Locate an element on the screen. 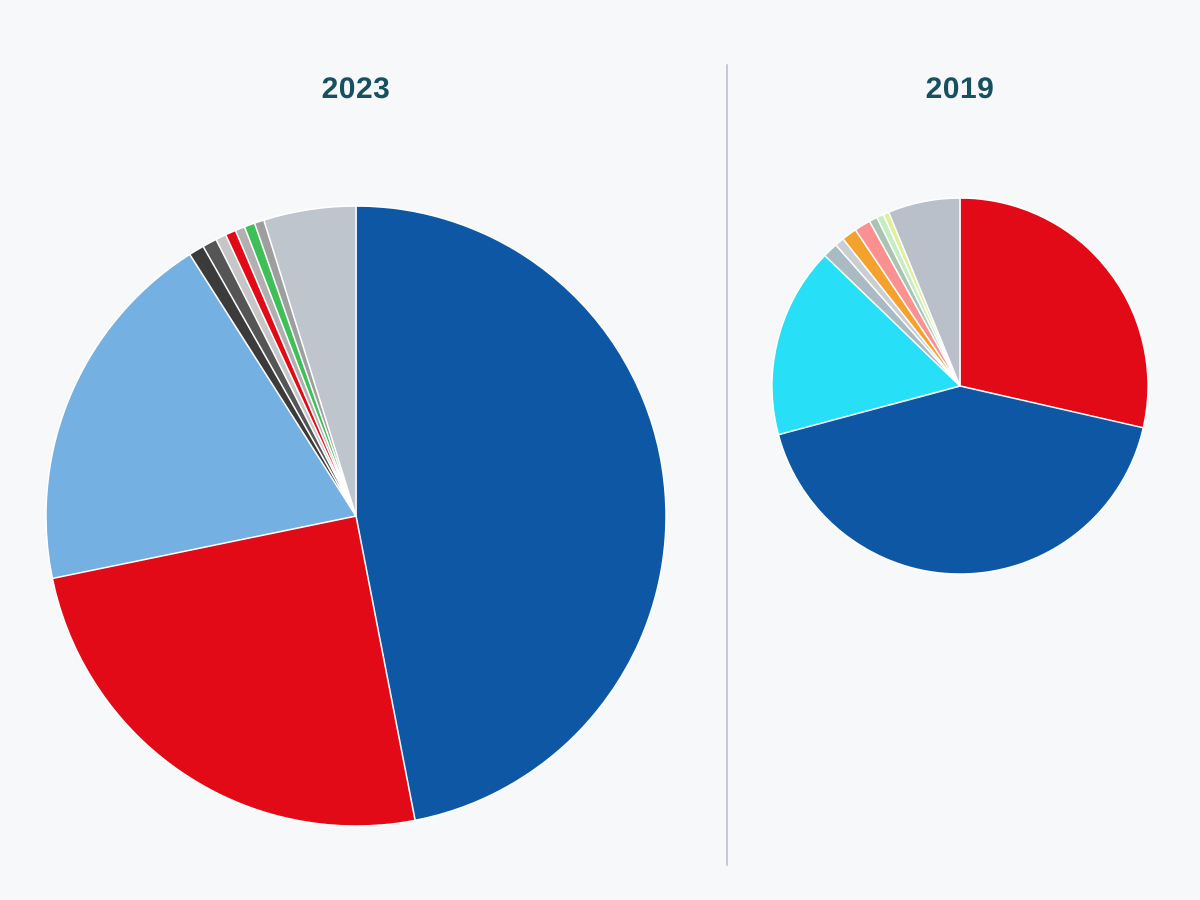  pie-chart-2019 is located at coordinates (960, 386).